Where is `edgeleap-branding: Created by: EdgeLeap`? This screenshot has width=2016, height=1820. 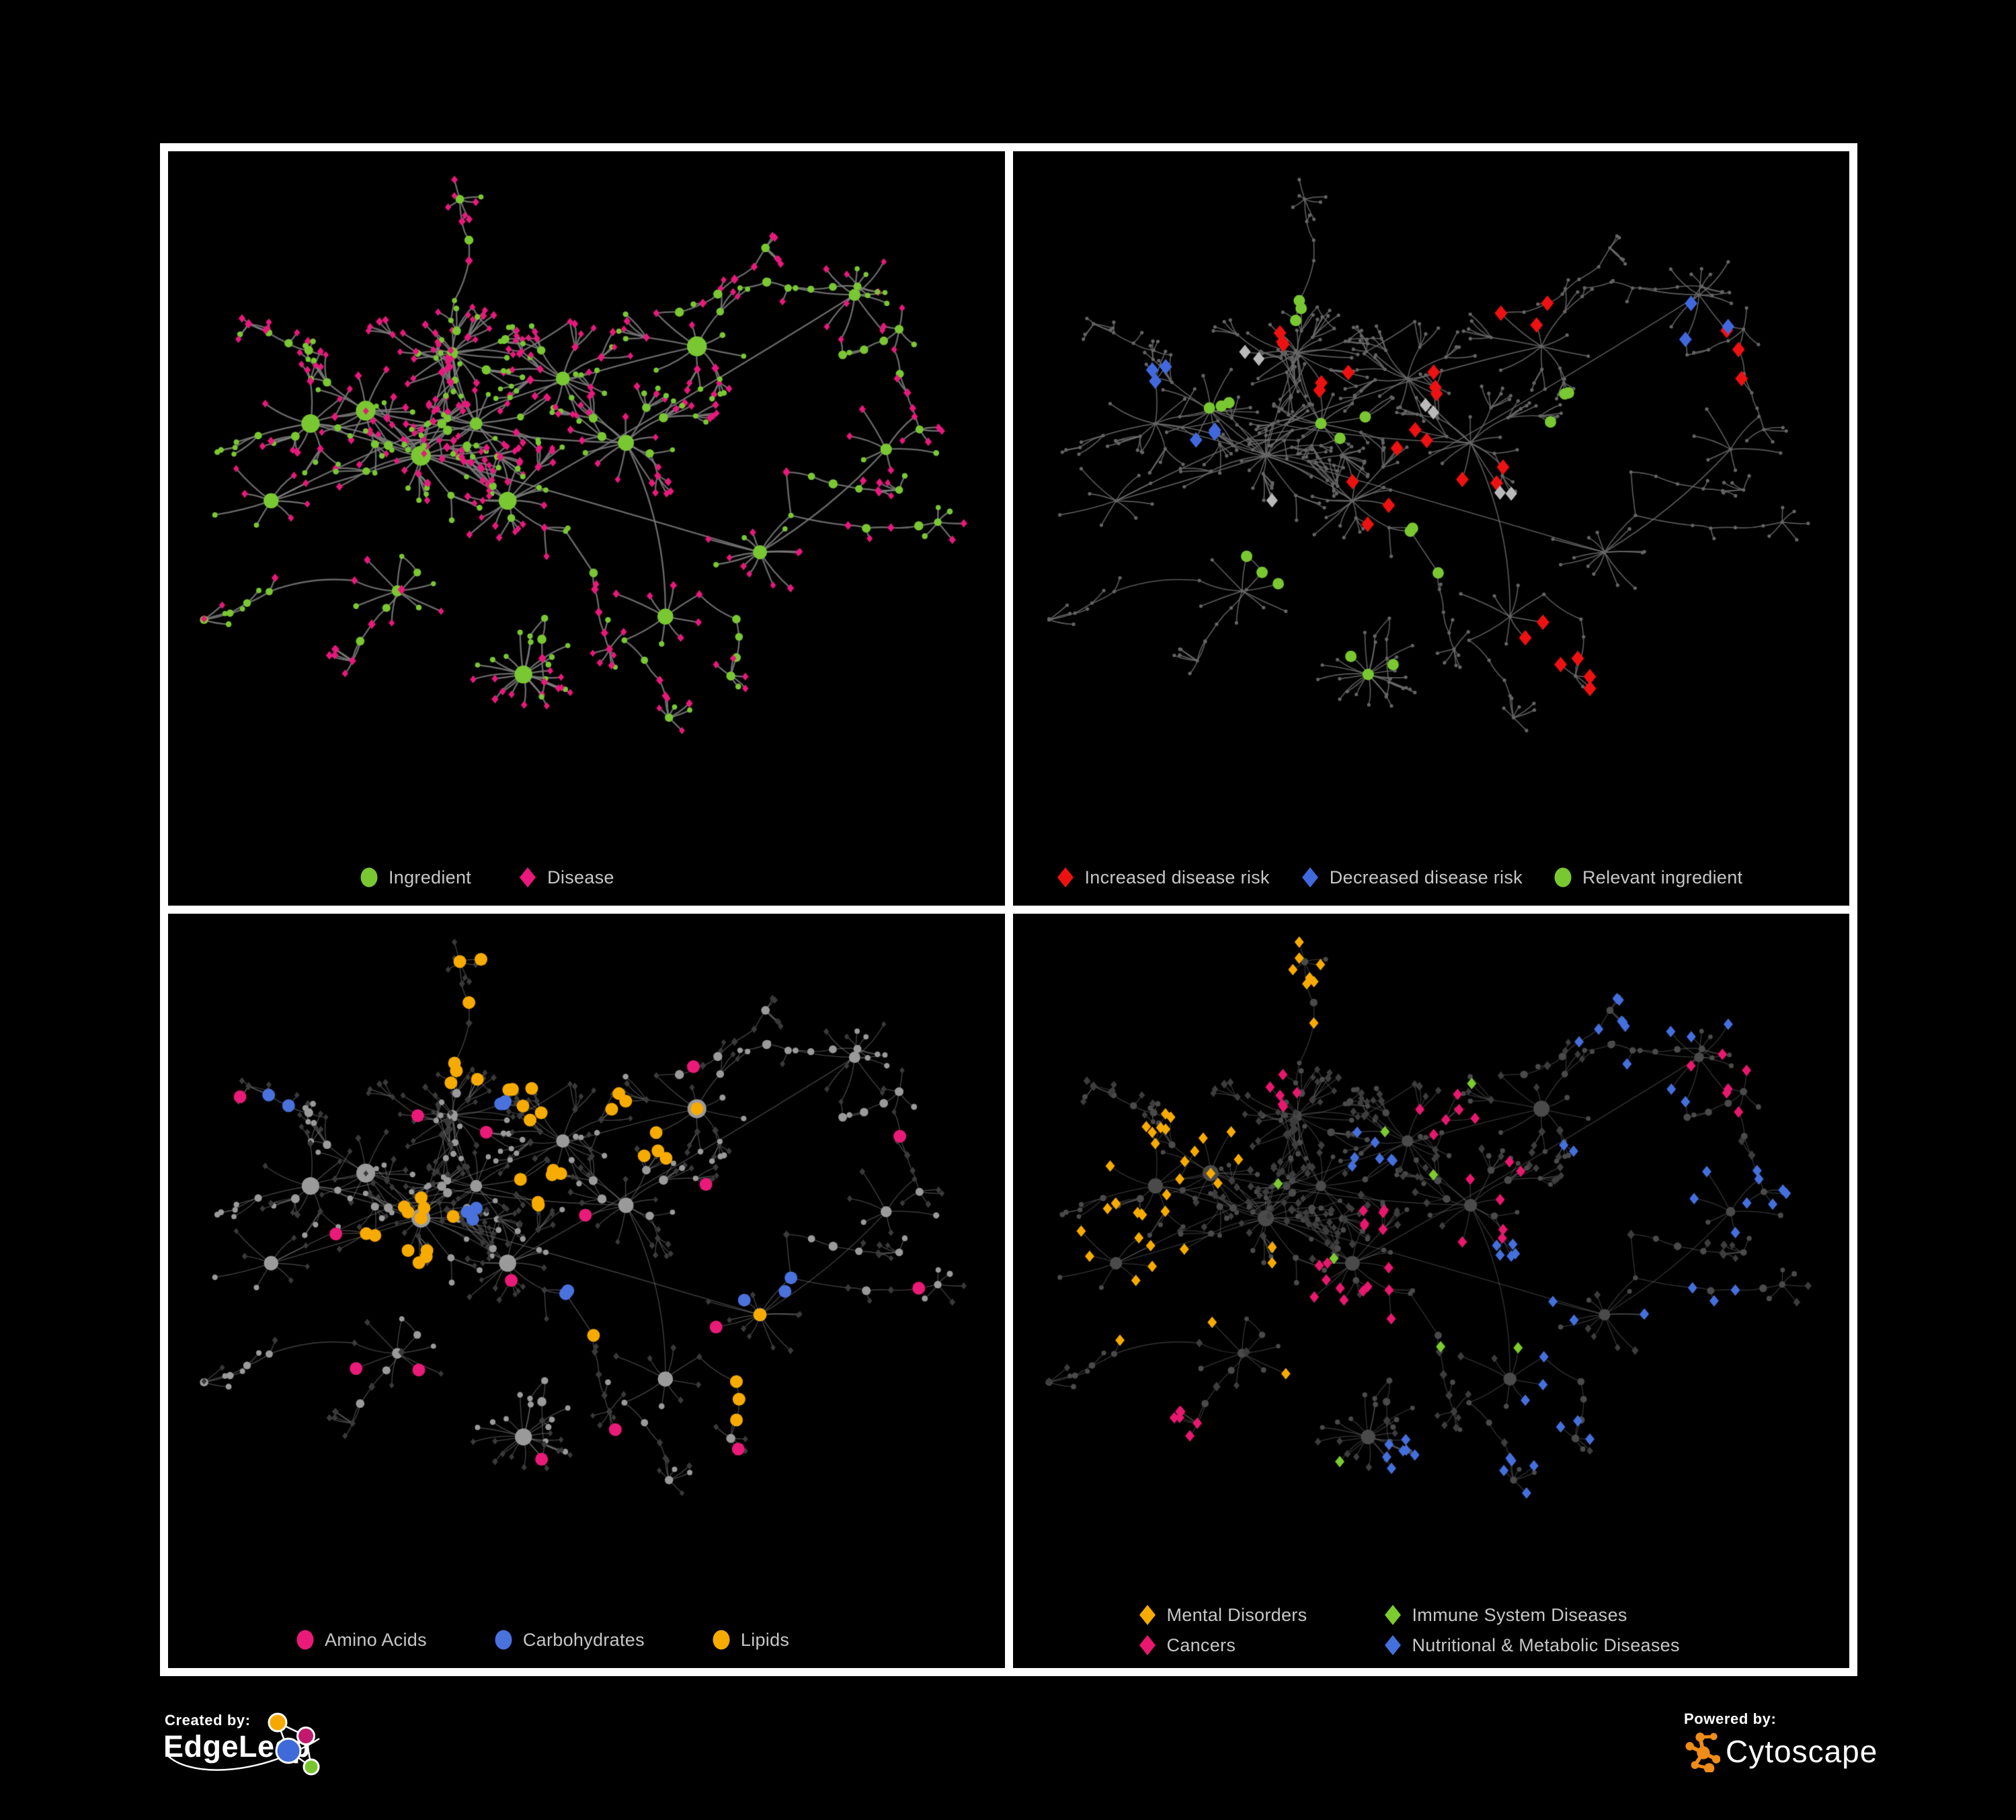 edgeleap-branding: Created by: EdgeLeap is located at coordinates (248, 1749).